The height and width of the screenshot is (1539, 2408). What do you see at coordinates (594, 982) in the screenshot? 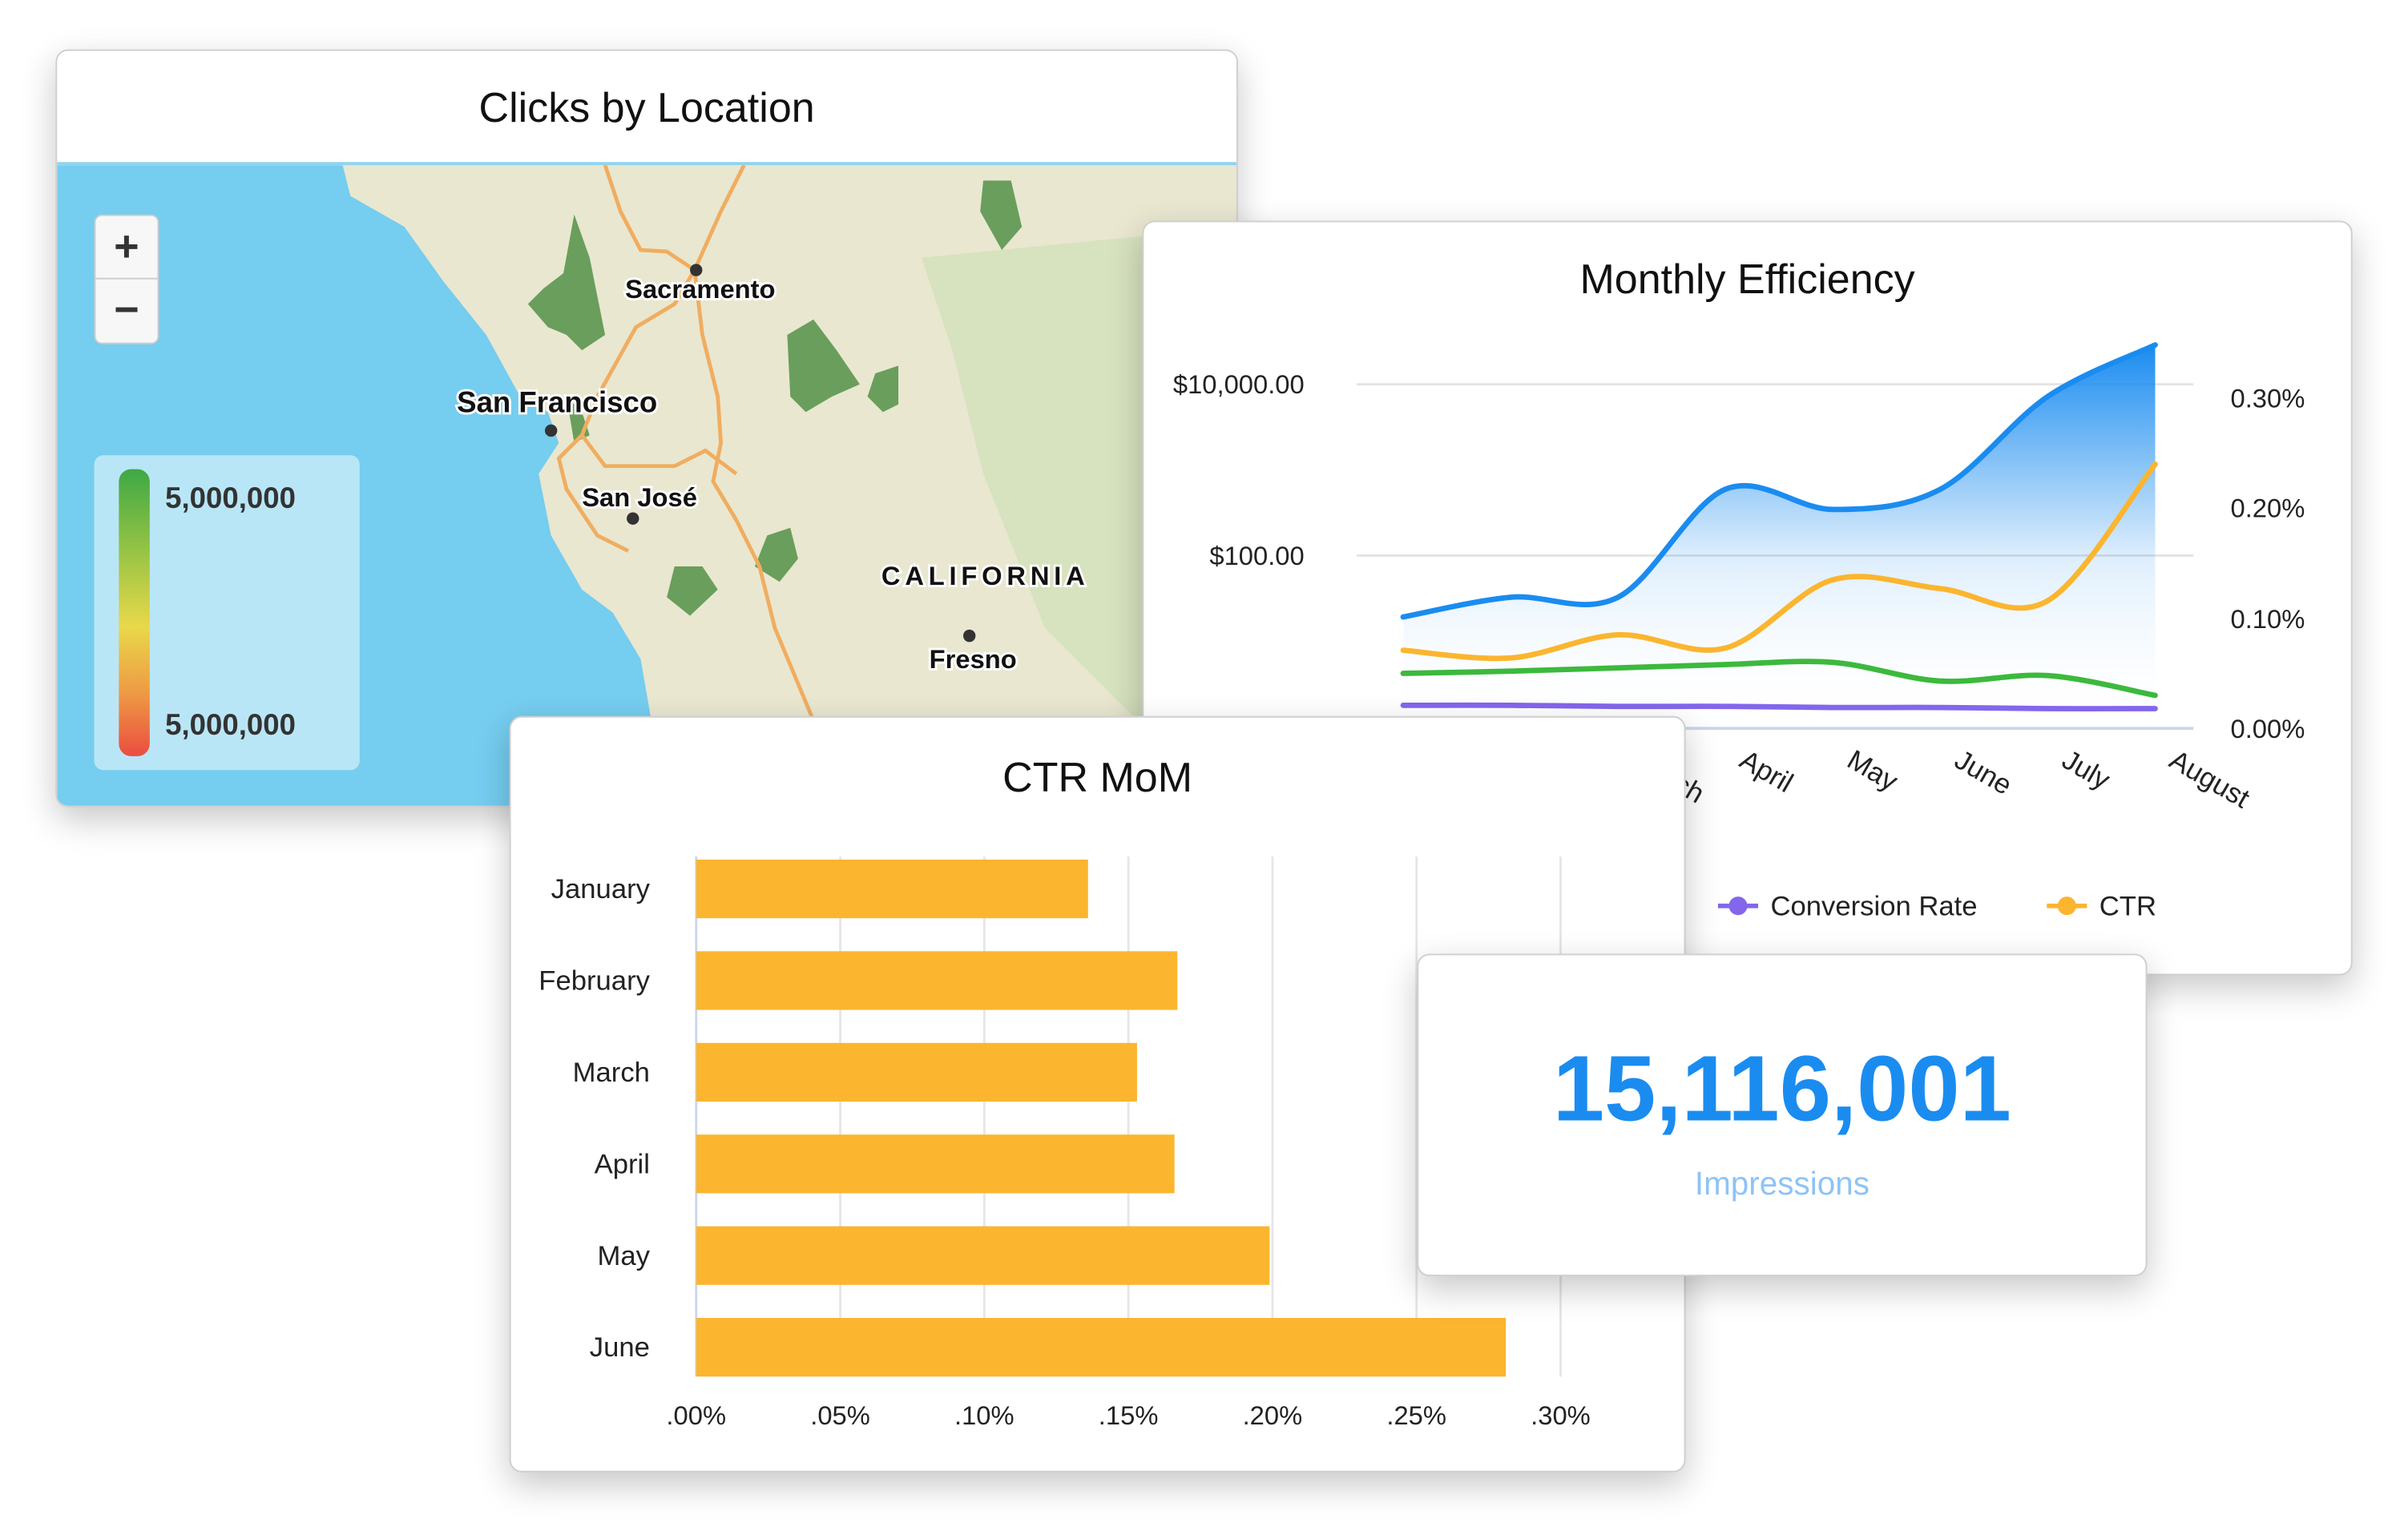
I see `y-tick-label: February` at bounding box center [594, 982].